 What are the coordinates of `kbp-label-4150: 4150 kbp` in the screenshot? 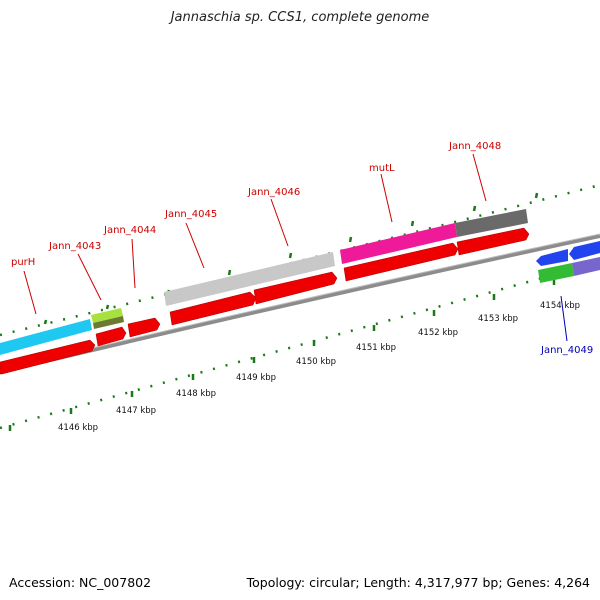 It's located at (316, 362).